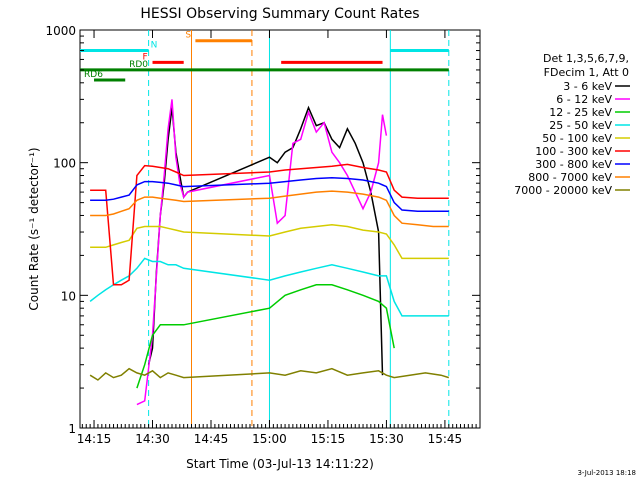 This screenshot has height=485, width=640. Describe the element at coordinates (577, 138) in the screenshot. I see `legend-label-4: 50 - 100 keV` at that location.